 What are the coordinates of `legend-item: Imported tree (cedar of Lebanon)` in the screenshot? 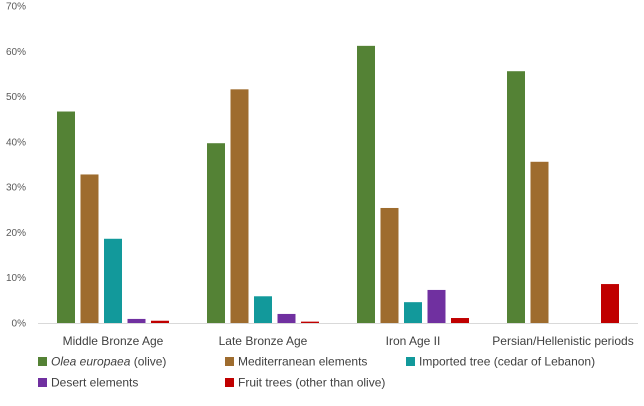 It's located at (500, 362).